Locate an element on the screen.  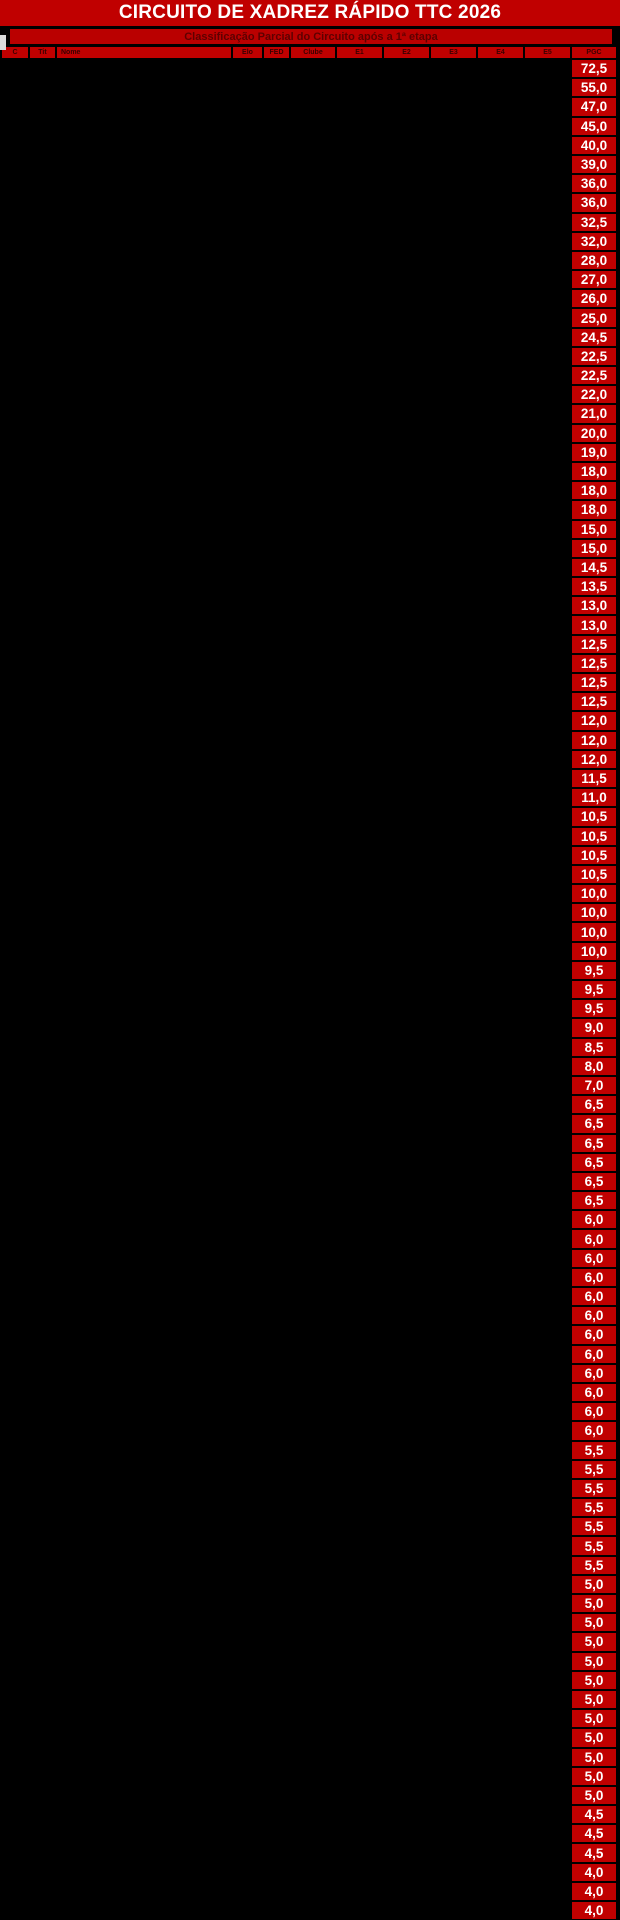
pgc-cell: 32,5 is located at coordinates (595, 221).